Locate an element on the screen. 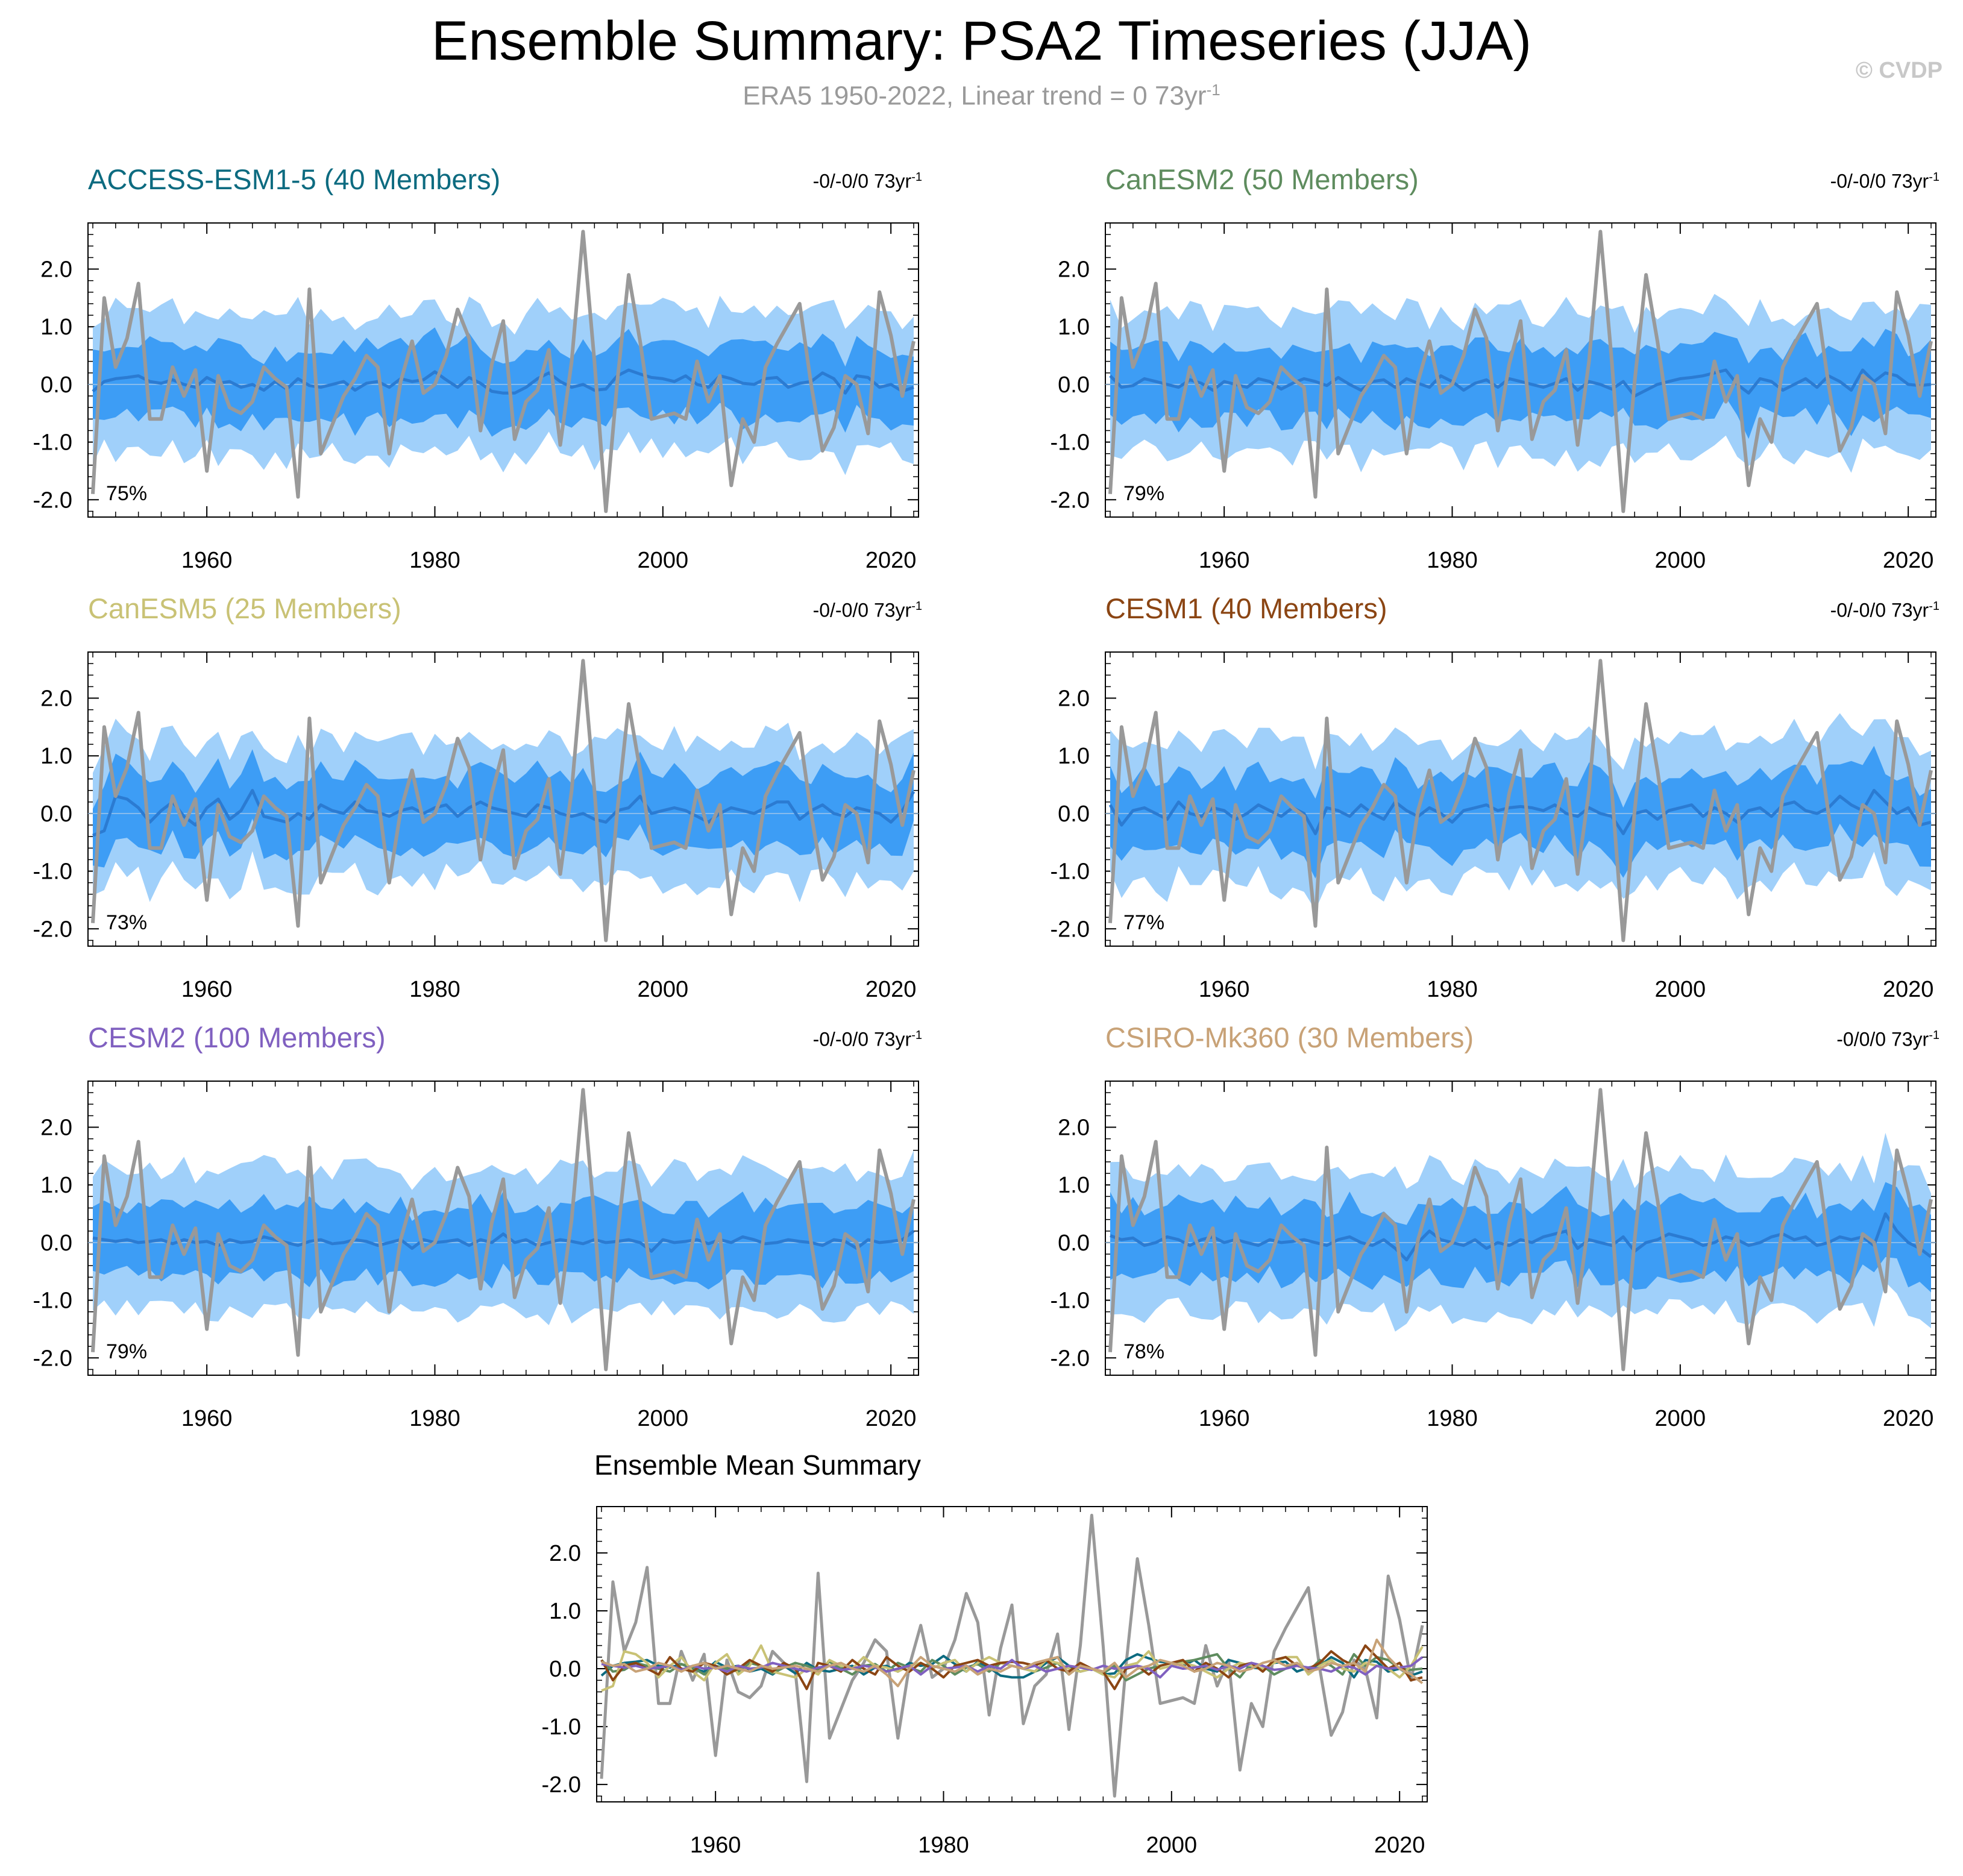 The image size is (1963, 1876). panel-title-canesm2: CanESM2 (50 Members) is located at coordinates (1262, 179).